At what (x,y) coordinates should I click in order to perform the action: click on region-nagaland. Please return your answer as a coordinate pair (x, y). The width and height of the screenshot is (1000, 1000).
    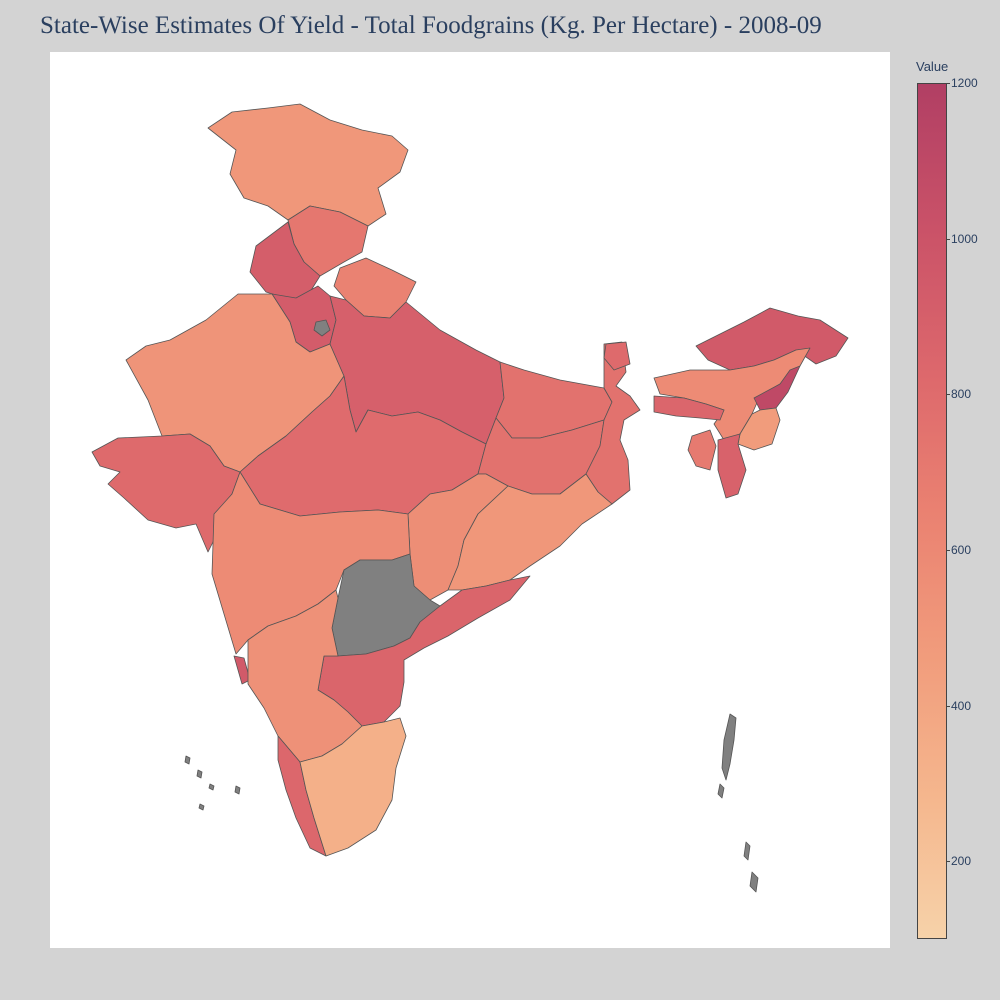
    Looking at the image, I should click on (777, 388).